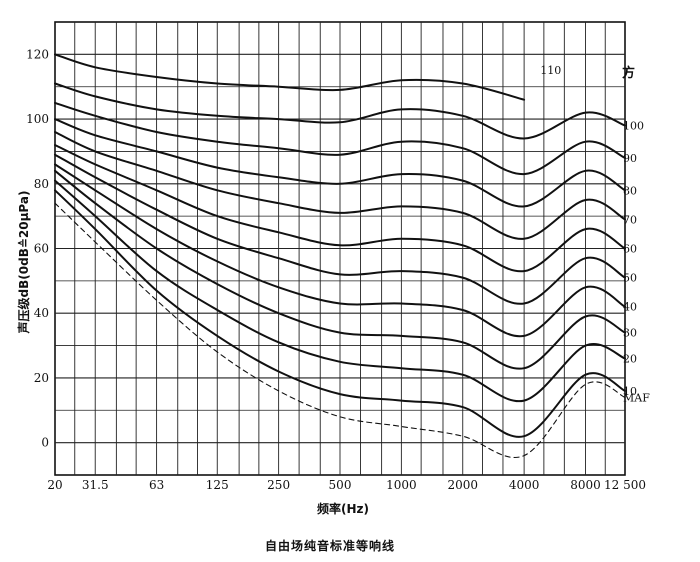 Image resolution: width=700 pixels, height=562 pixels. Describe the element at coordinates (41, 184) in the screenshot. I see `y-tick-label: 80` at that location.